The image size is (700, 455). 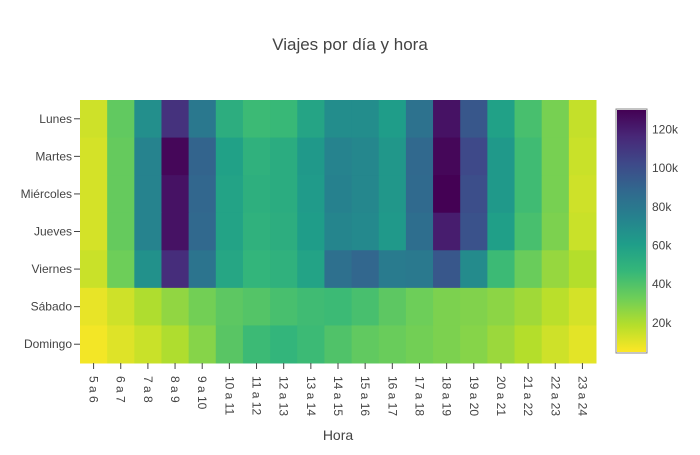 What do you see at coordinates (392, 396) in the screenshot?
I see `x-tick-label: 16 a 17` at bounding box center [392, 396].